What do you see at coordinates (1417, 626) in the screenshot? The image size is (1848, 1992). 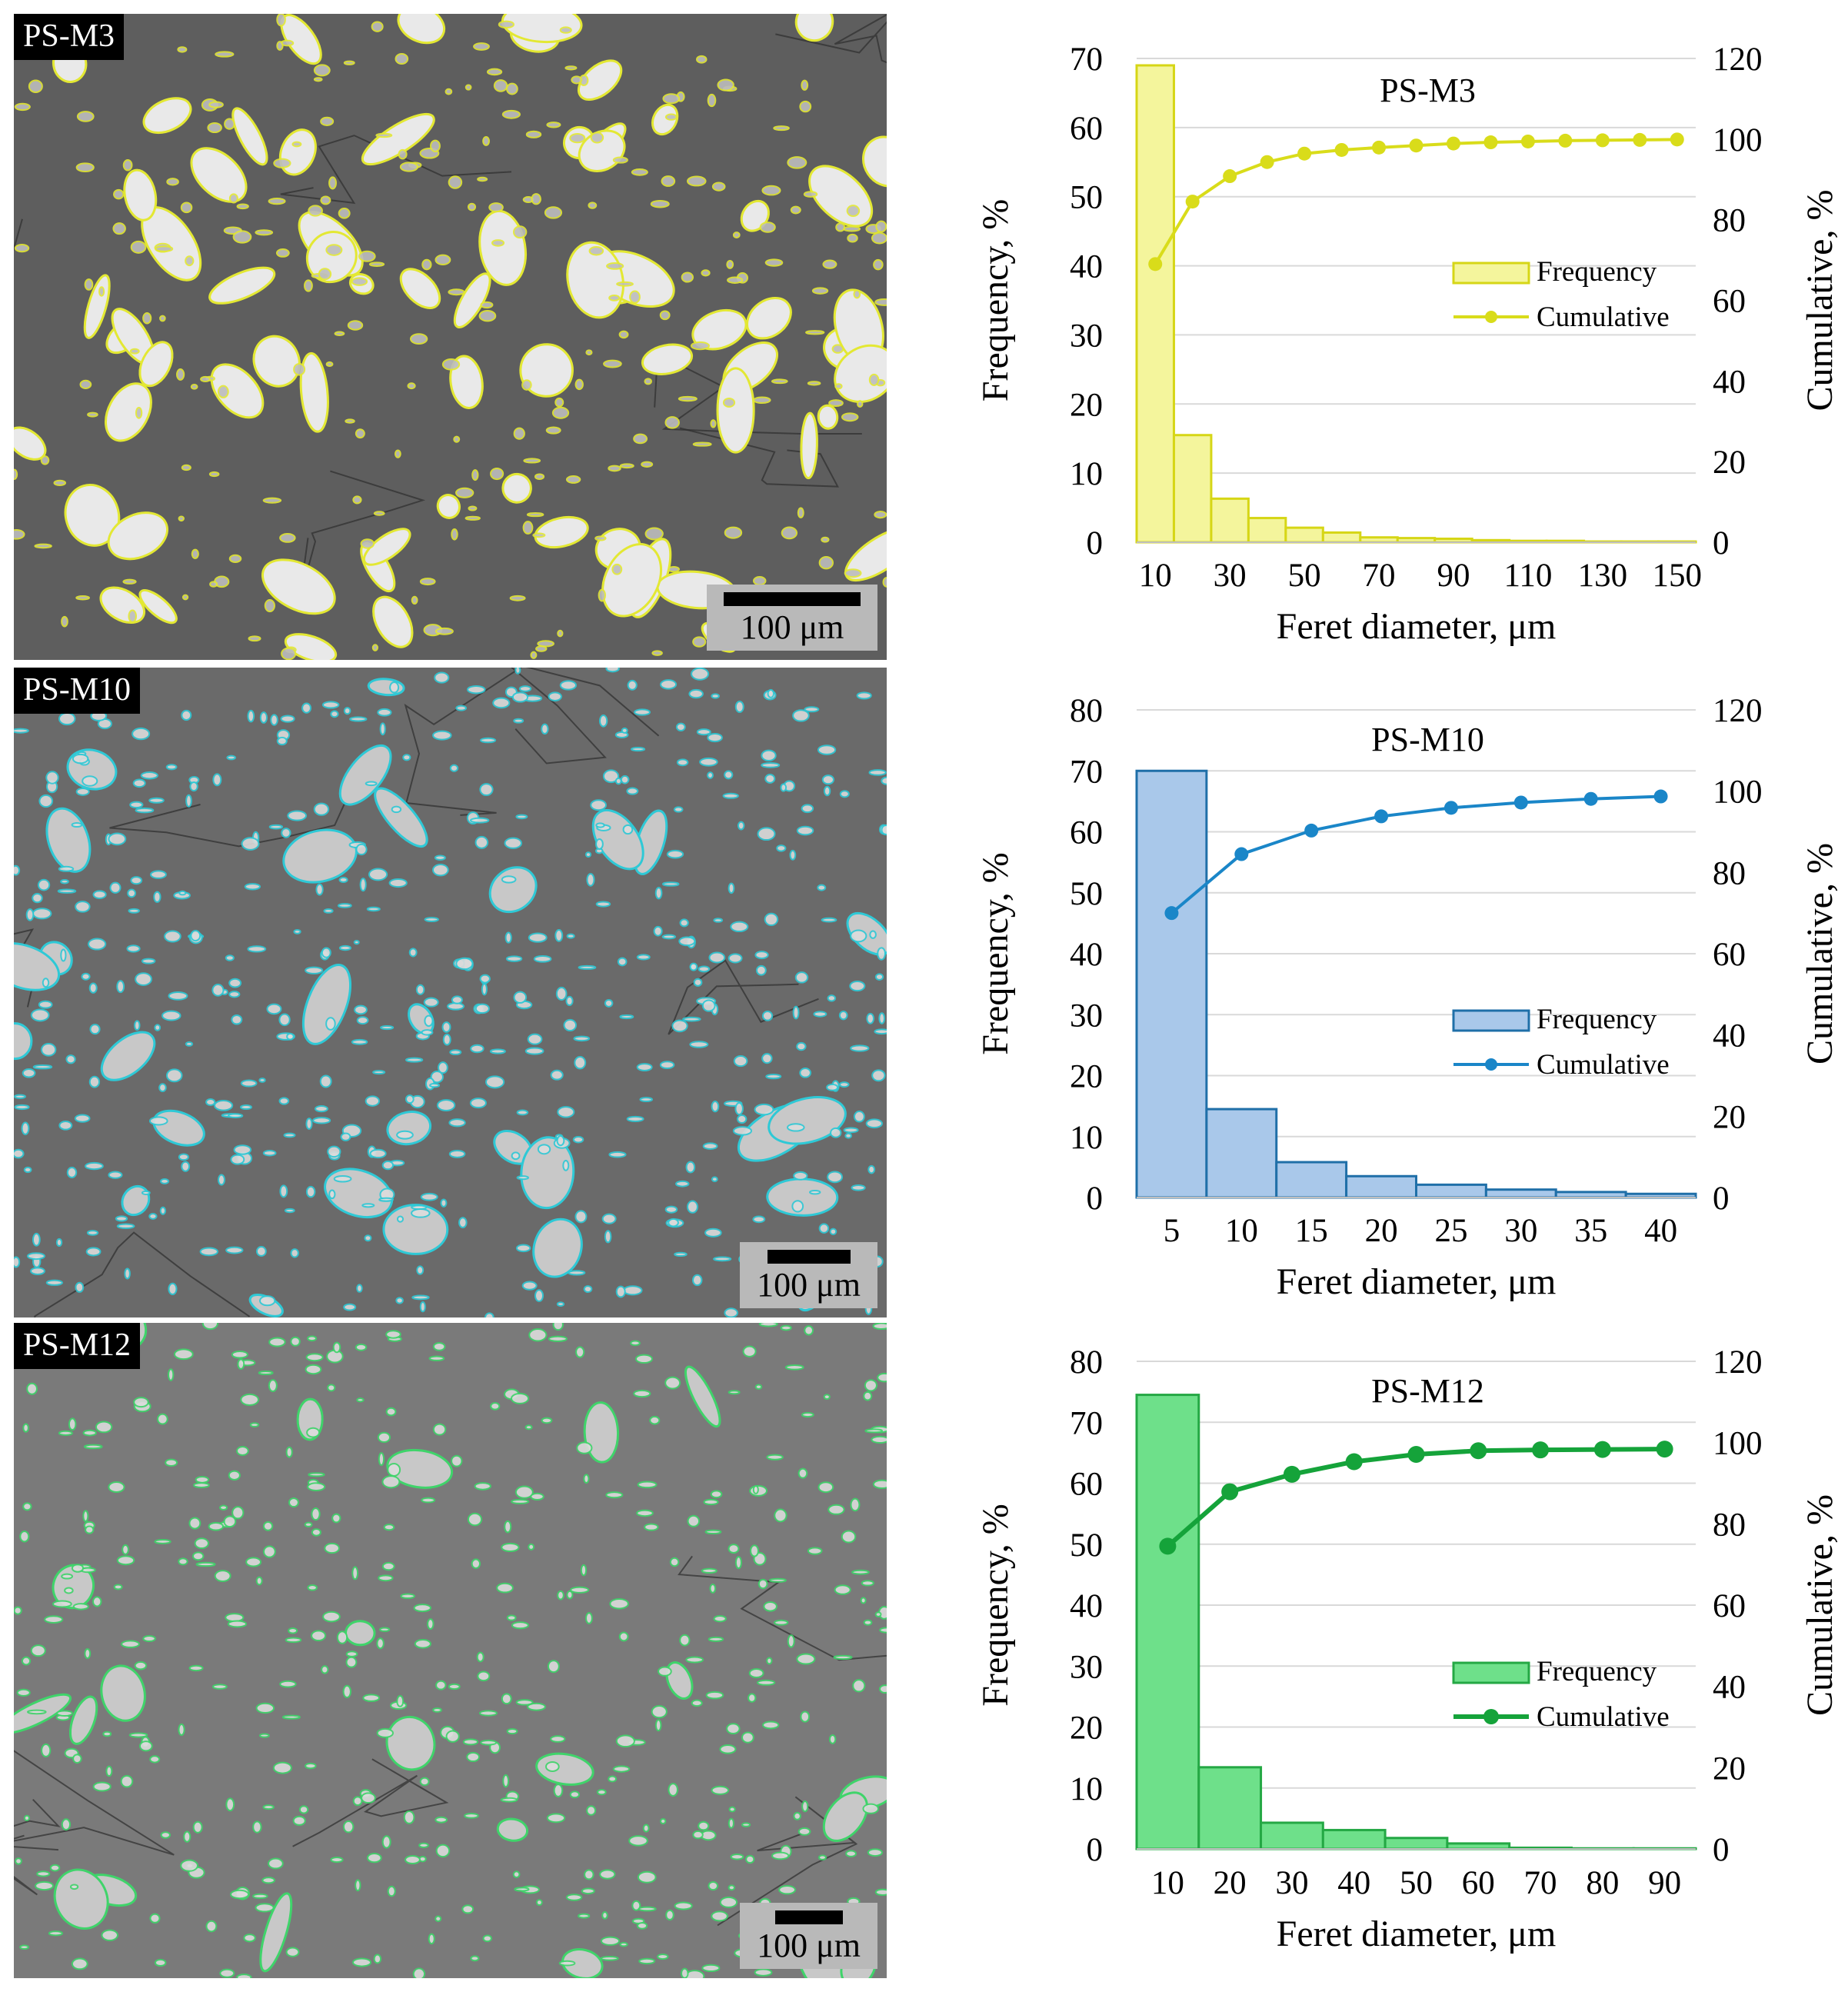 I see `x-axis-label: Feret diameter, μm` at bounding box center [1417, 626].